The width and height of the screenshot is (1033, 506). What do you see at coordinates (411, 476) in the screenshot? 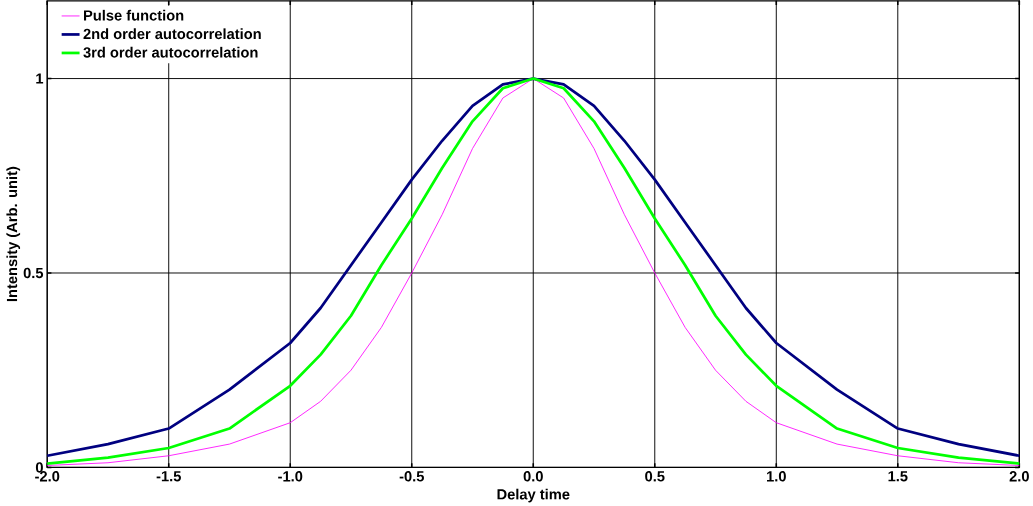
I see `x-tick-label: -0.5` at bounding box center [411, 476].